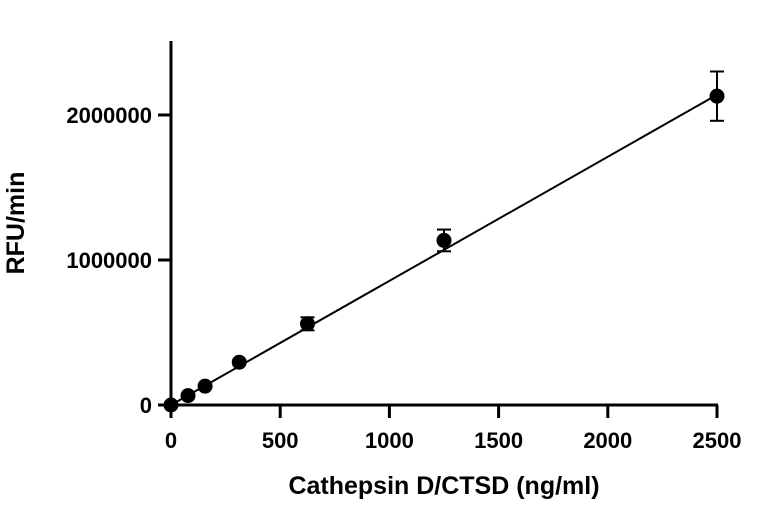  Describe the element at coordinates (607, 440) in the screenshot. I see `x-tick-label: 2000` at that location.